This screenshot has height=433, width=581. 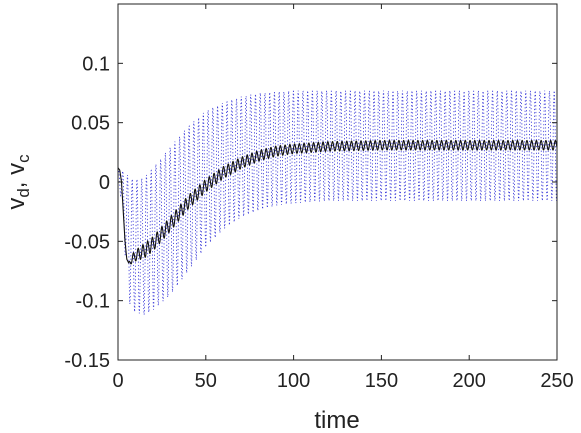 What do you see at coordinates (104, 183) in the screenshot?
I see `y-tick-label: 0` at bounding box center [104, 183].